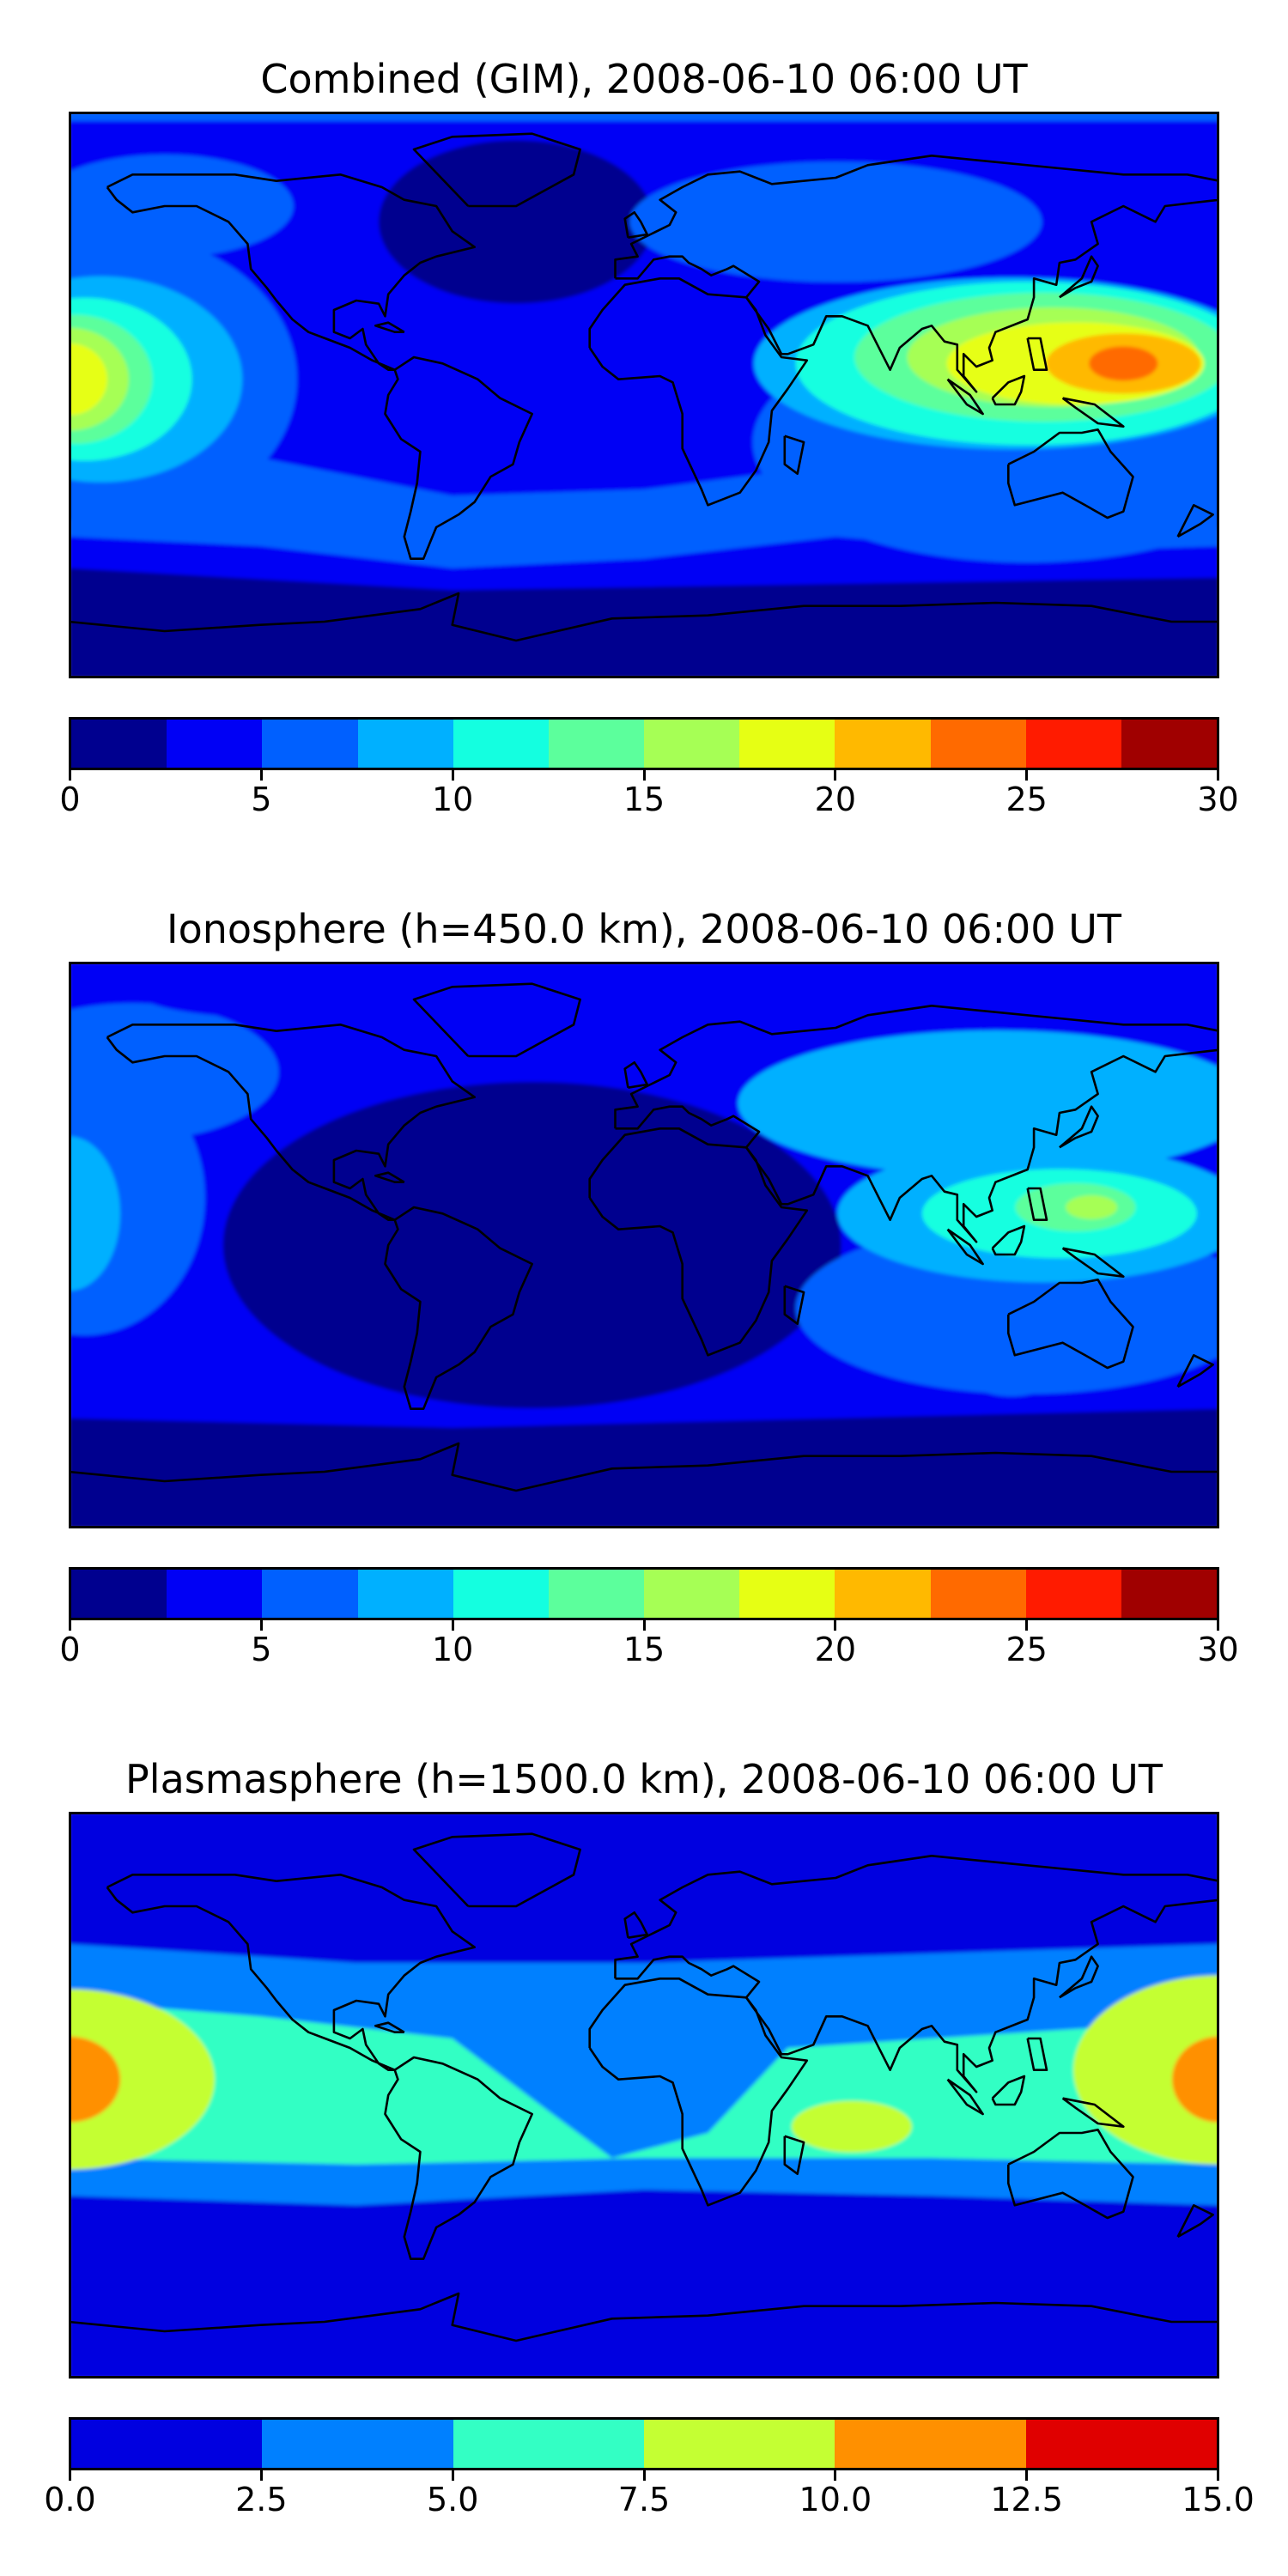 This screenshot has height=2576, width=1288. What do you see at coordinates (835, 2500) in the screenshot?
I see `colorbar-tick-label: 10.0` at bounding box center [835, 2500].